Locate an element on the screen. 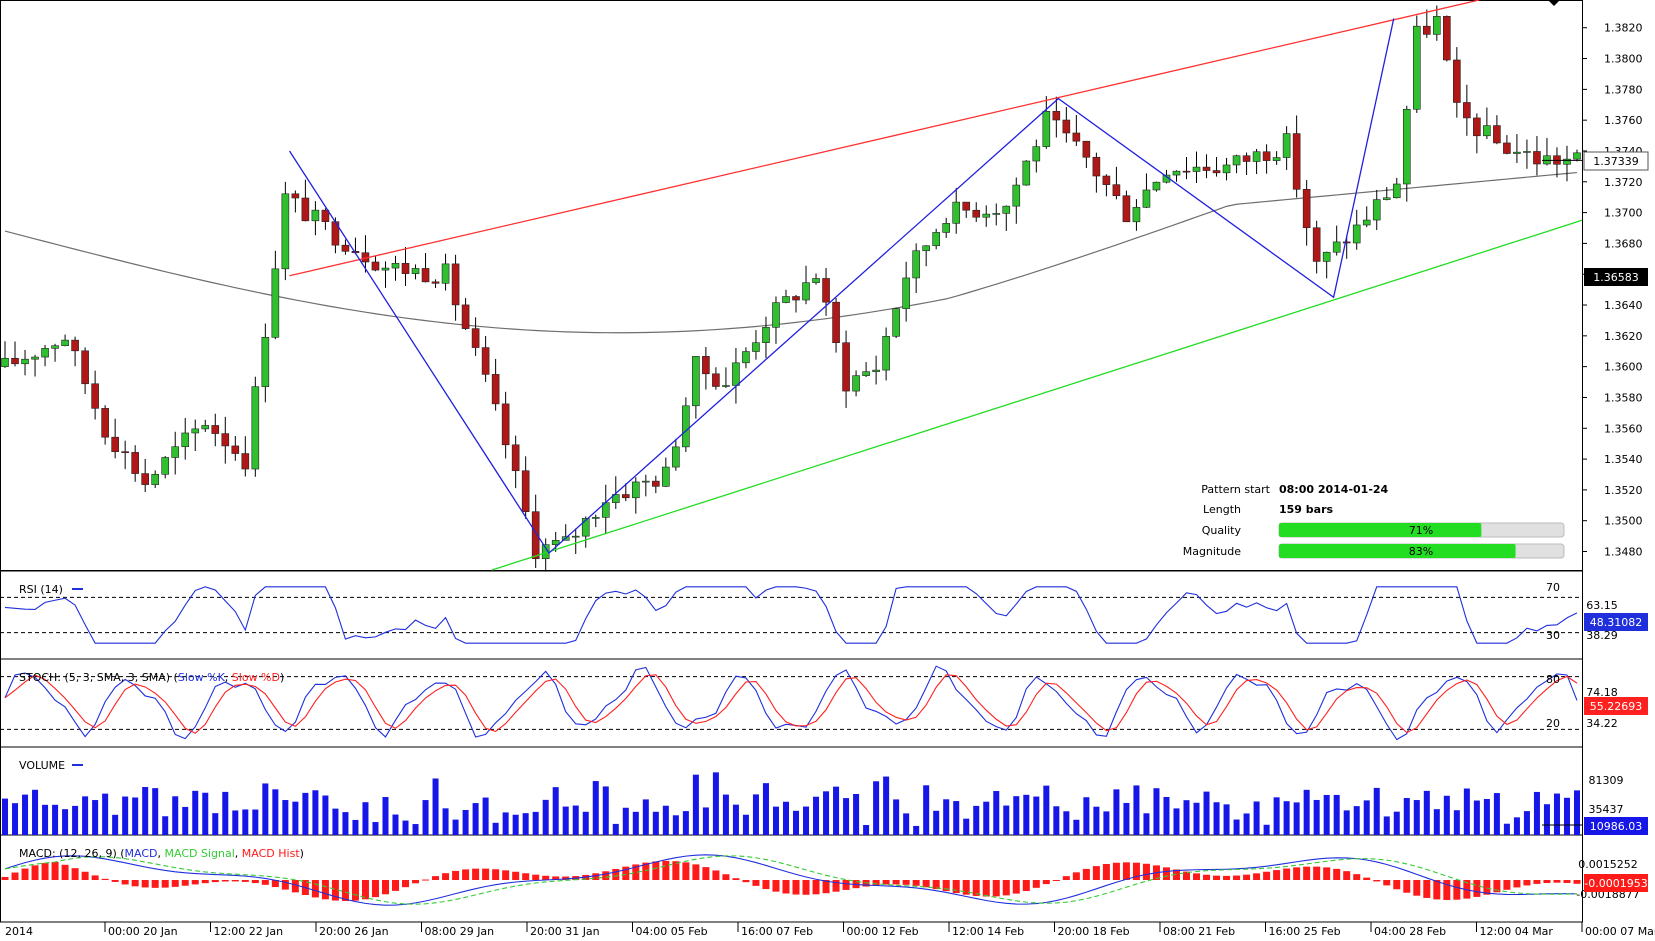 The width and height of the screenshot is (1655, 941). volume-current-value: 10986.03 is located at coordinates (1616, 826).